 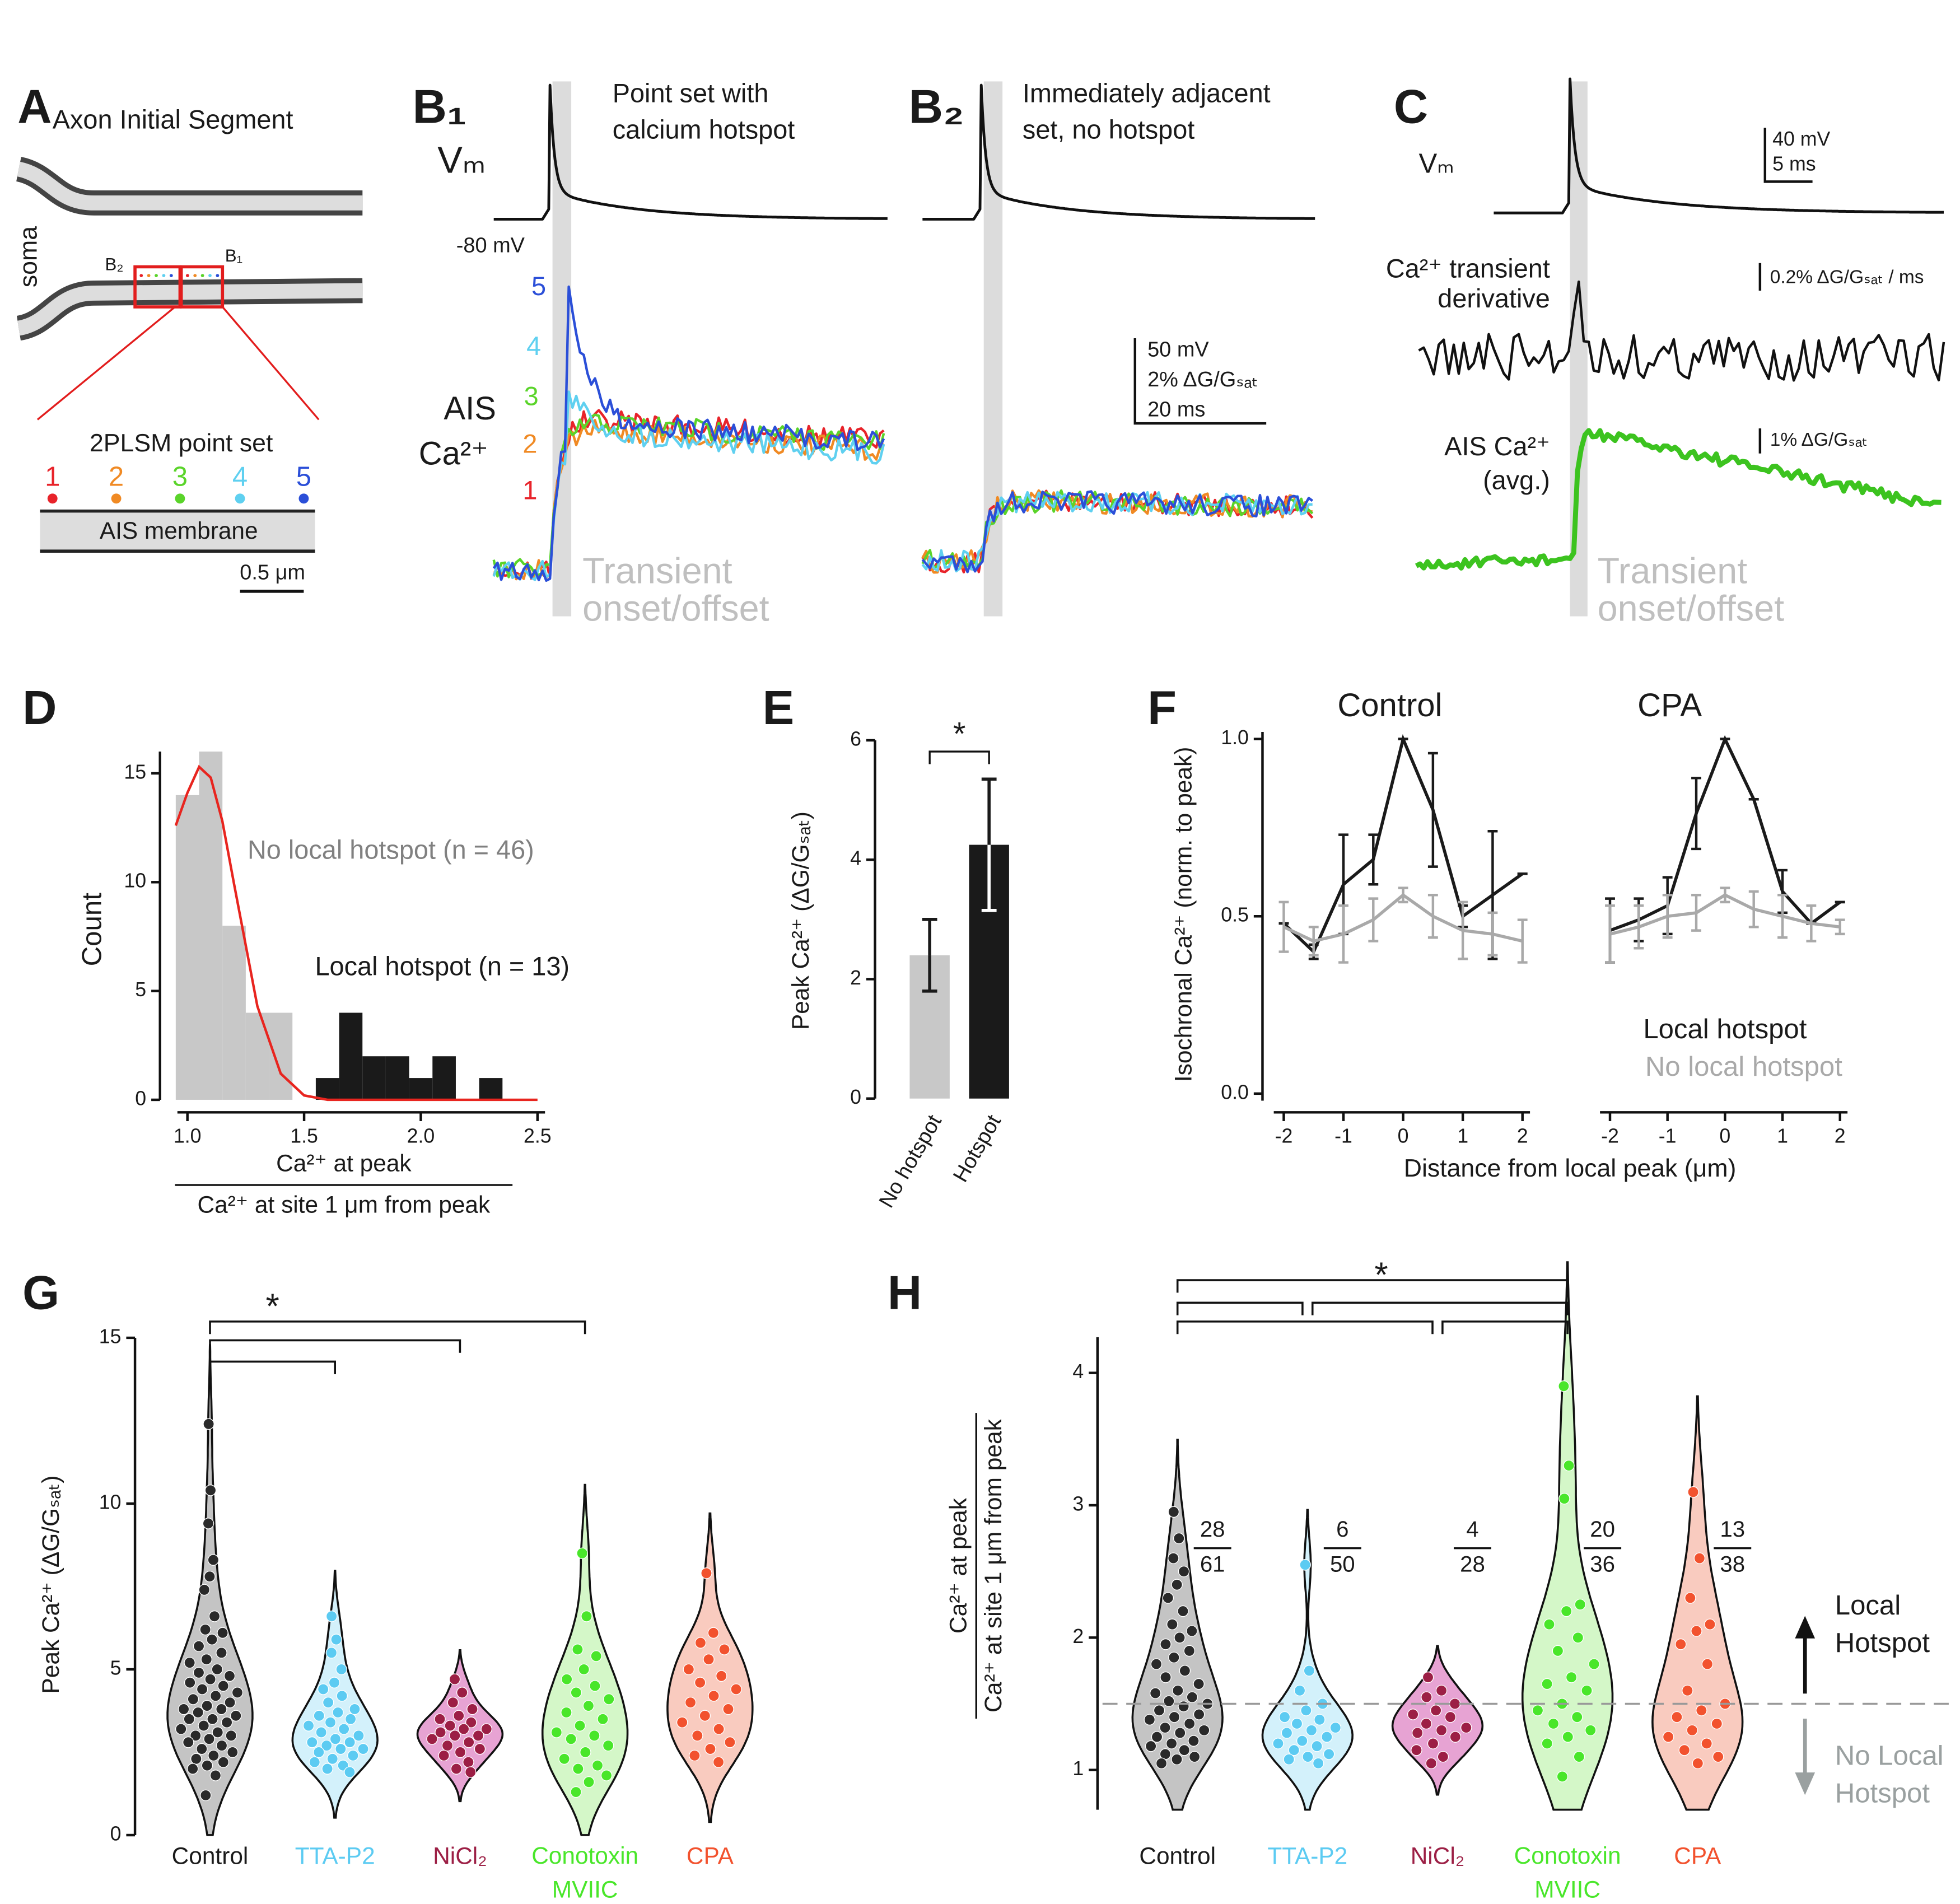 I want to click on point-label: 1, so click(x=53, y=477).